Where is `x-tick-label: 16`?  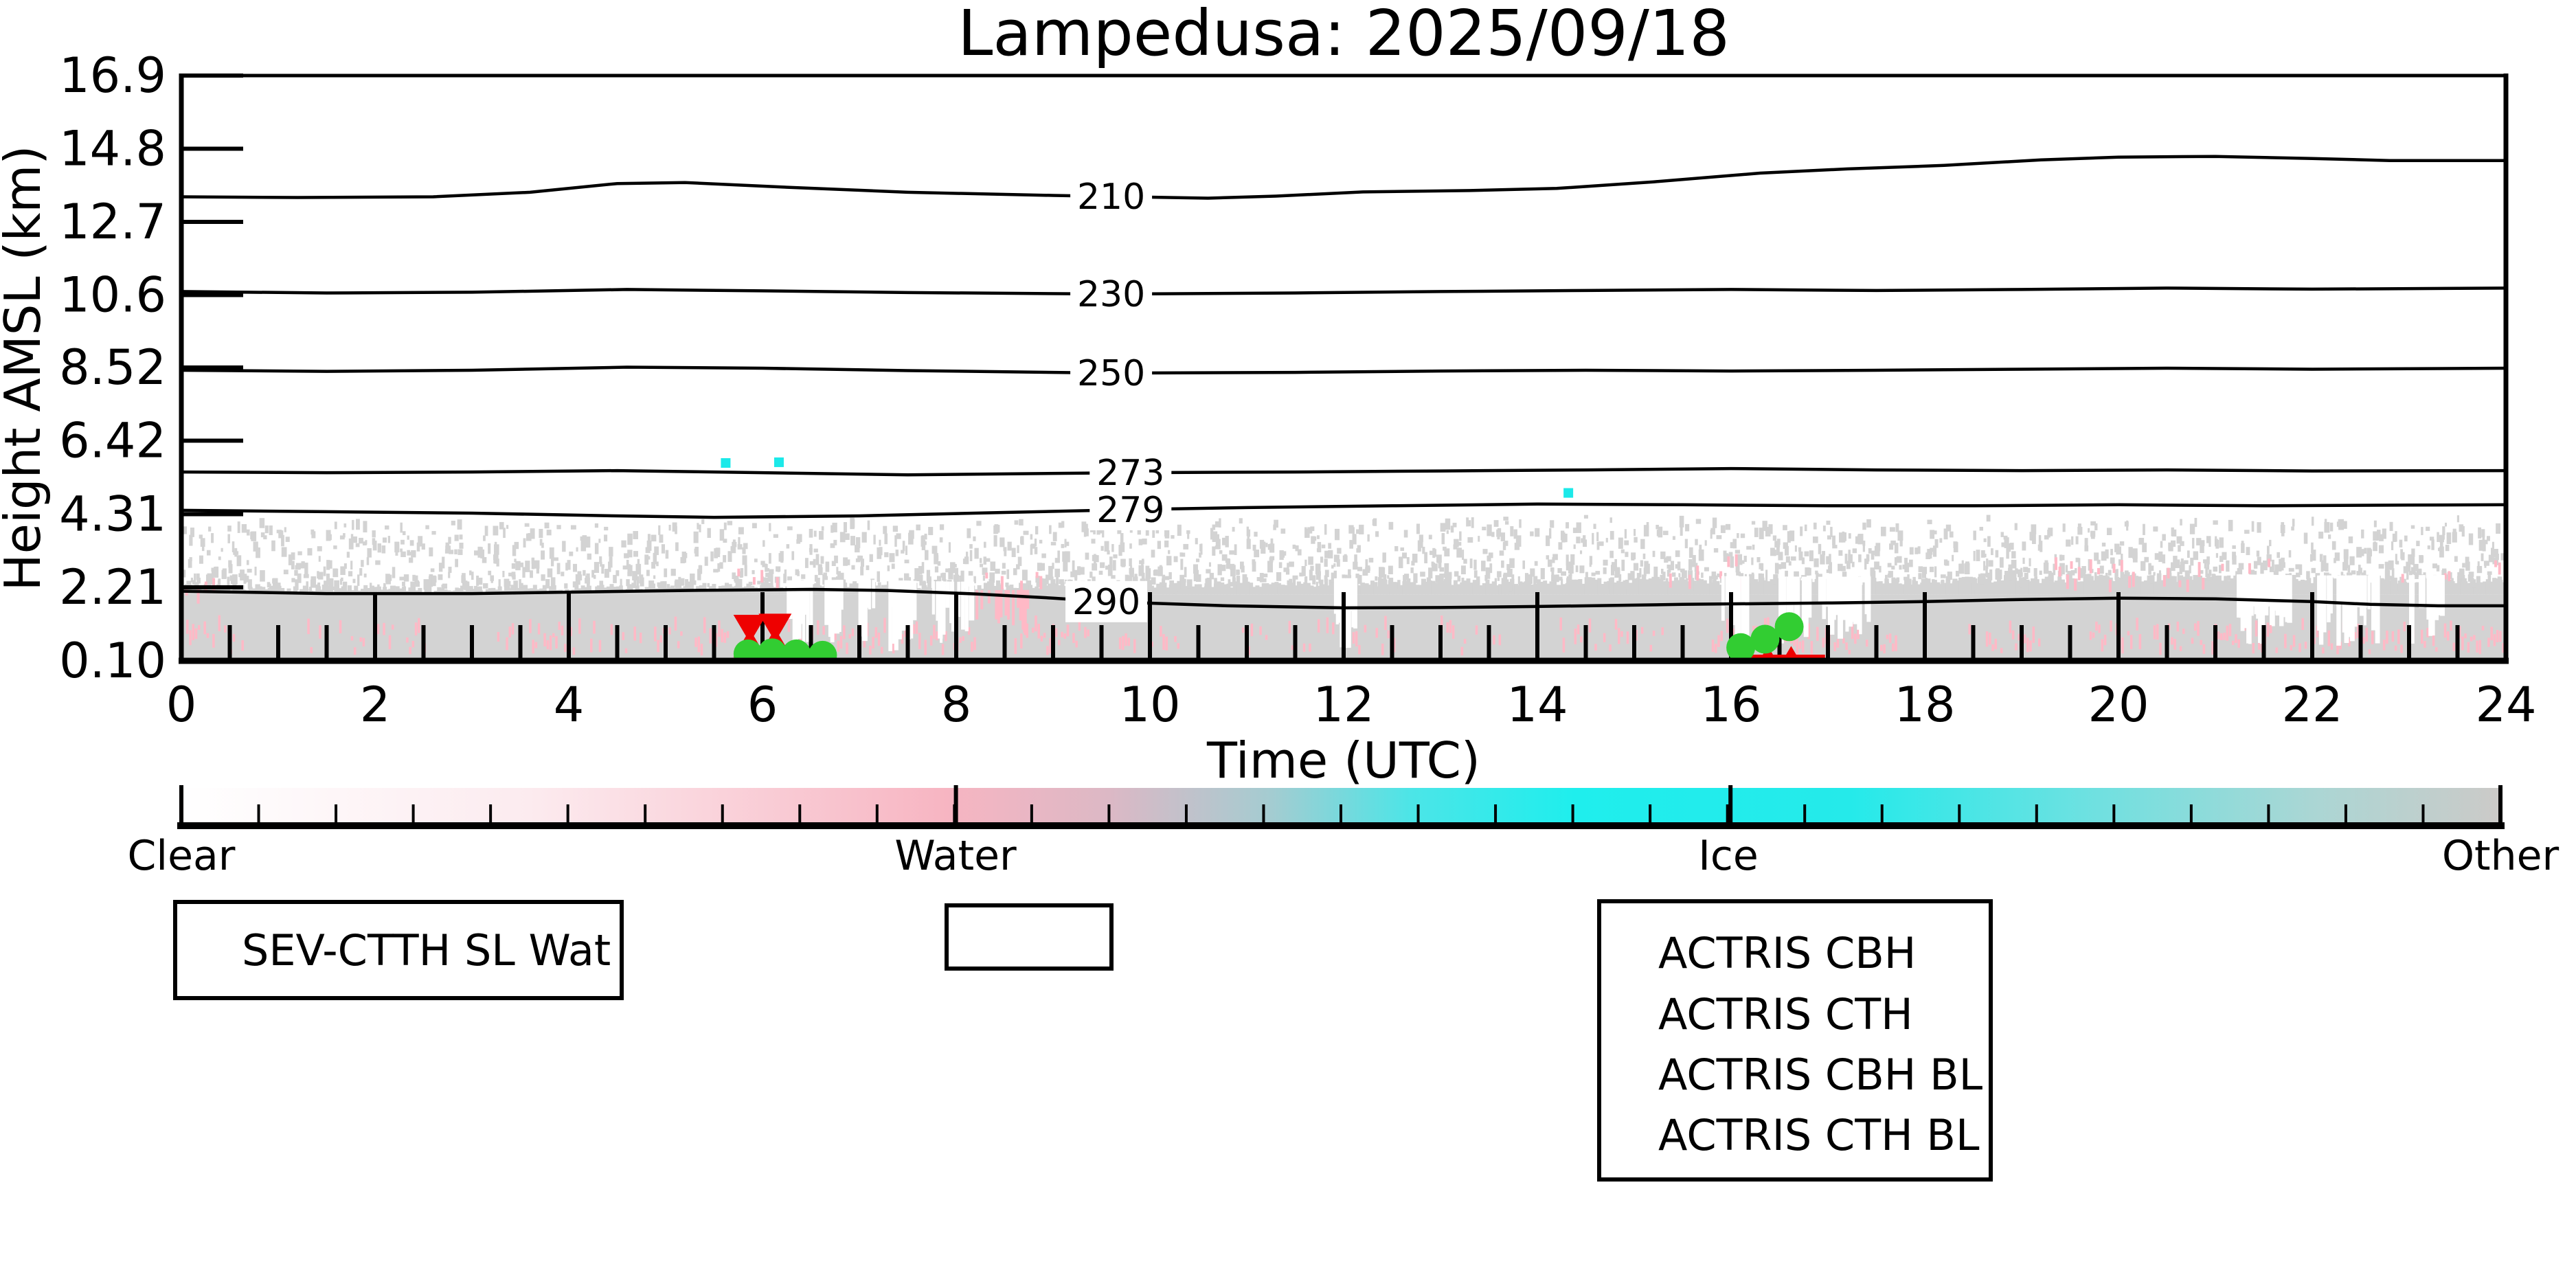 x-tick-label: 16 is located at coordinates (1730, 705).